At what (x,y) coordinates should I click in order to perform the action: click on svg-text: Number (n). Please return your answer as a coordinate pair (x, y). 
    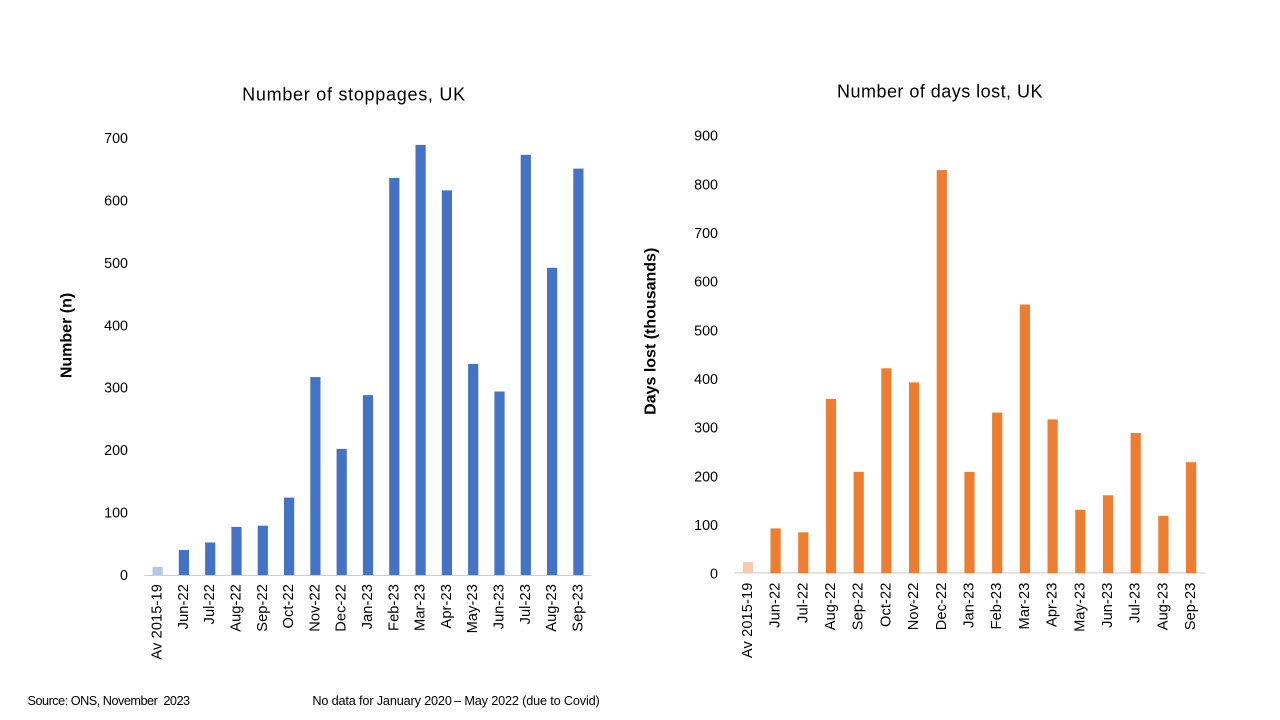
    Looking at the image, I should click on (67, 335).